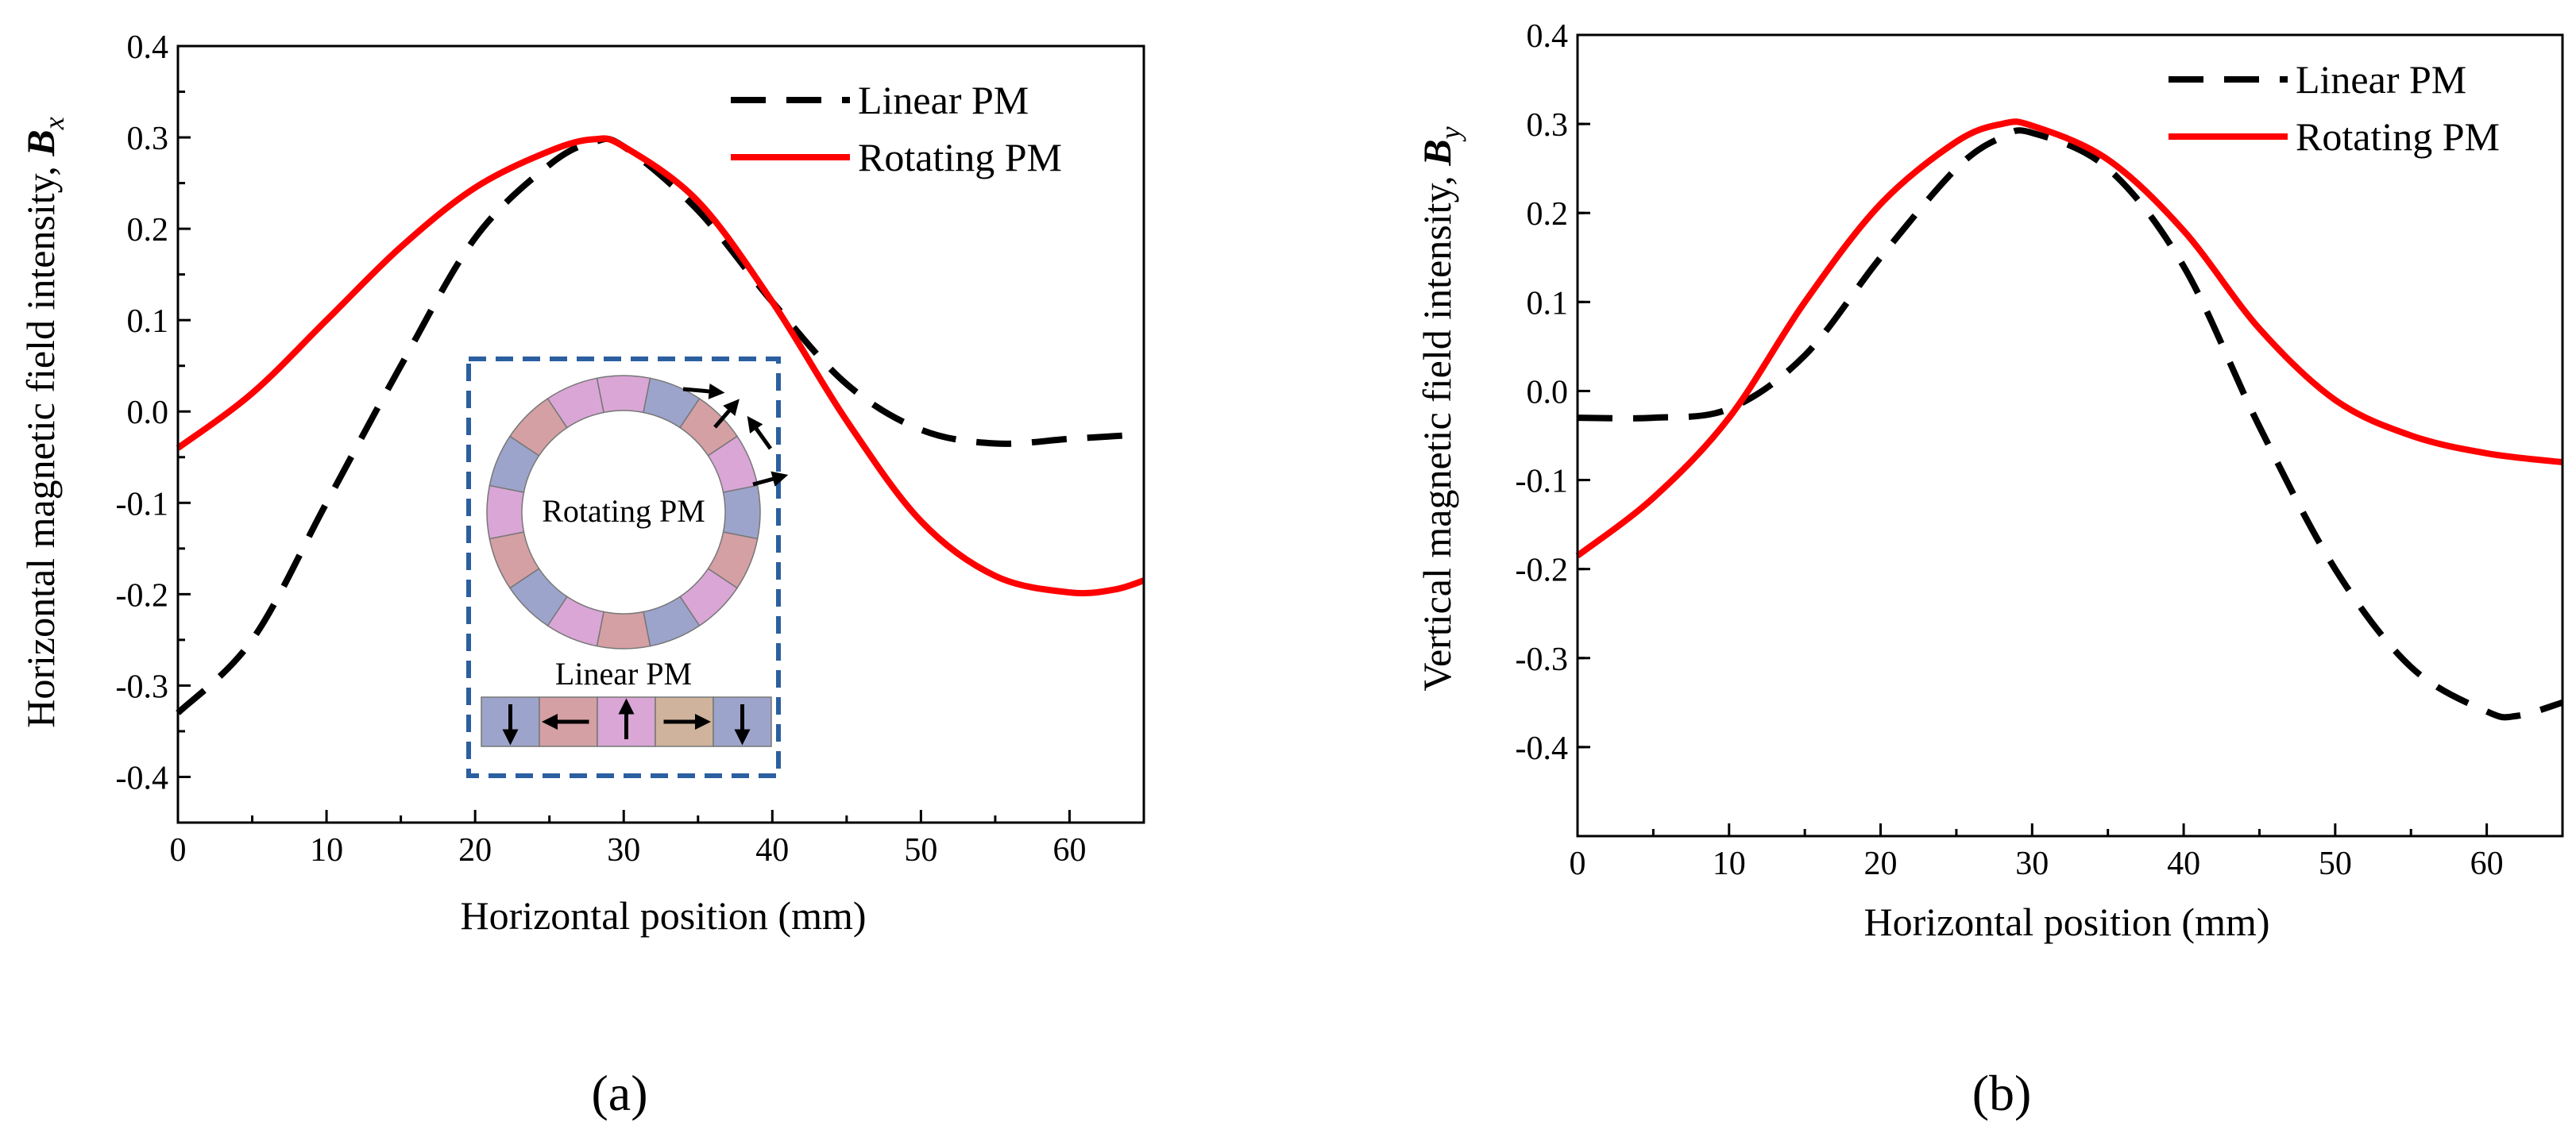 The image size is (2576, 1141). What do you see at coordinates (627, 567) in the screenshot?
I see `inset-diagram: Rotating PM Linear PM` at bounding box center [627, 567].